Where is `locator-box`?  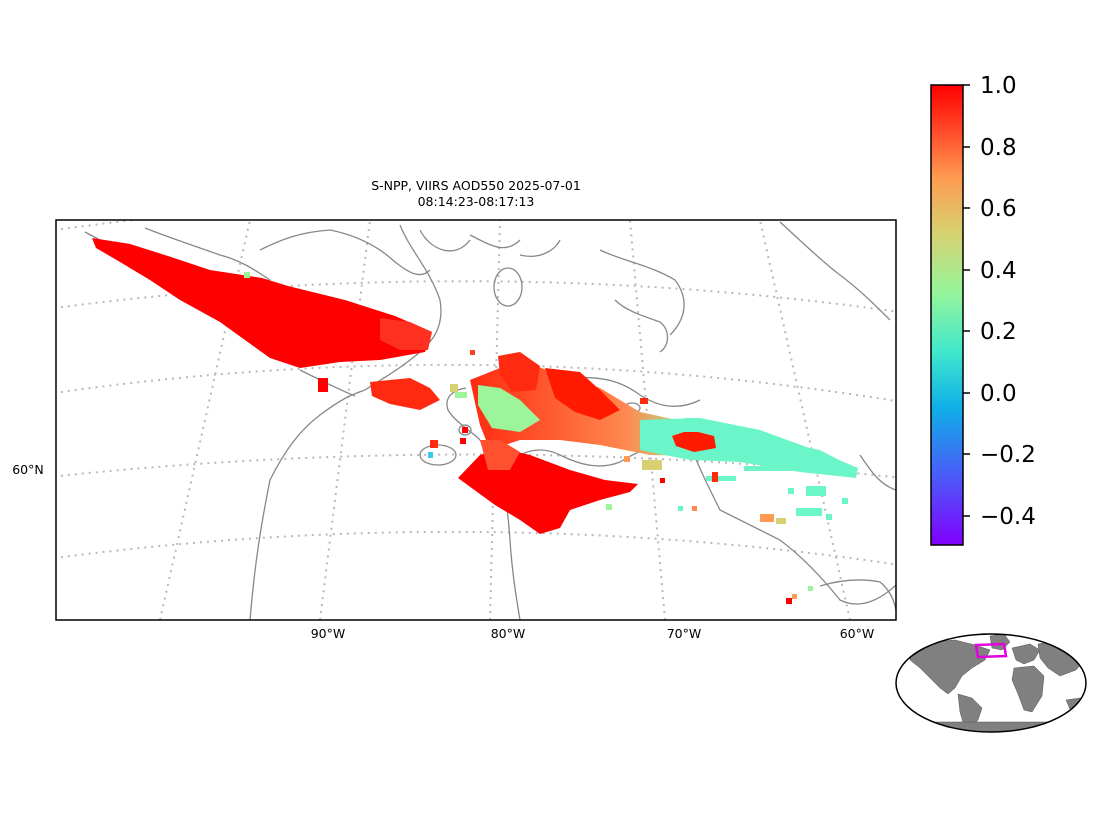
locator-box is located at coordinates (991, 650).